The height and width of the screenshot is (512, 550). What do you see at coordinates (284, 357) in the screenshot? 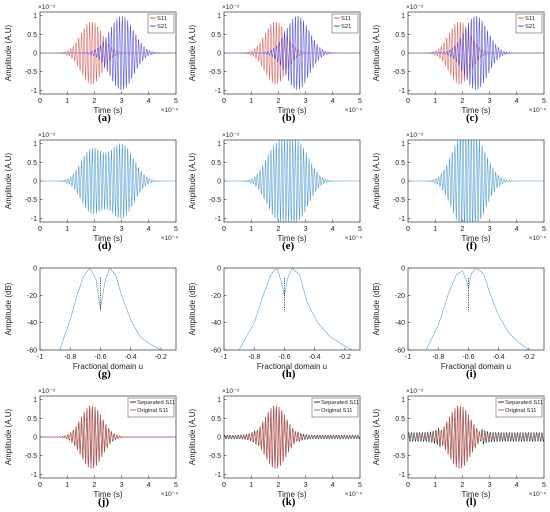
I see `x-tick-label: -0.6` at bounding box center [284, 357].